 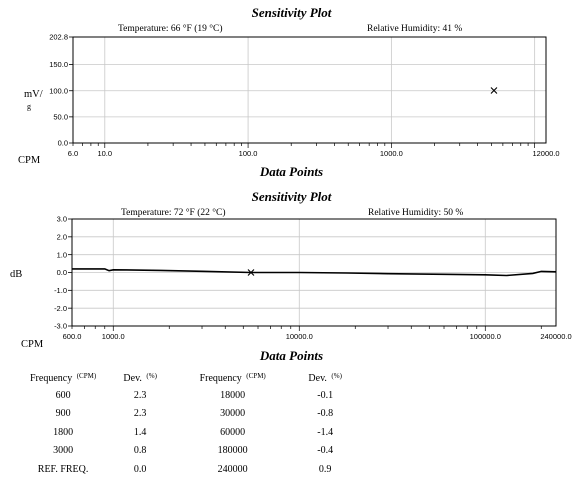 I want to click on table-cell: 3000, so click(x=63, y=451).